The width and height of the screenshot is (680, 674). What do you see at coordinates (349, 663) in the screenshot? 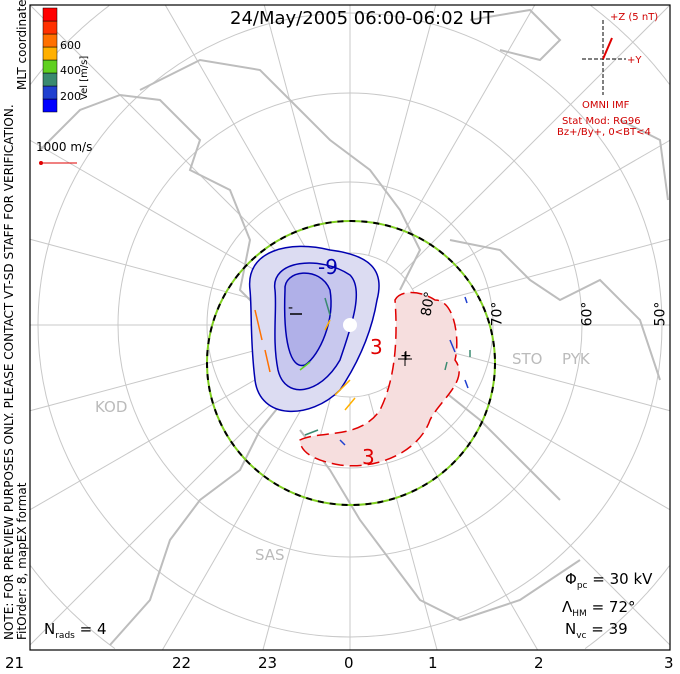
I see `mlt-label: 0` at bounding box center [349, 663].